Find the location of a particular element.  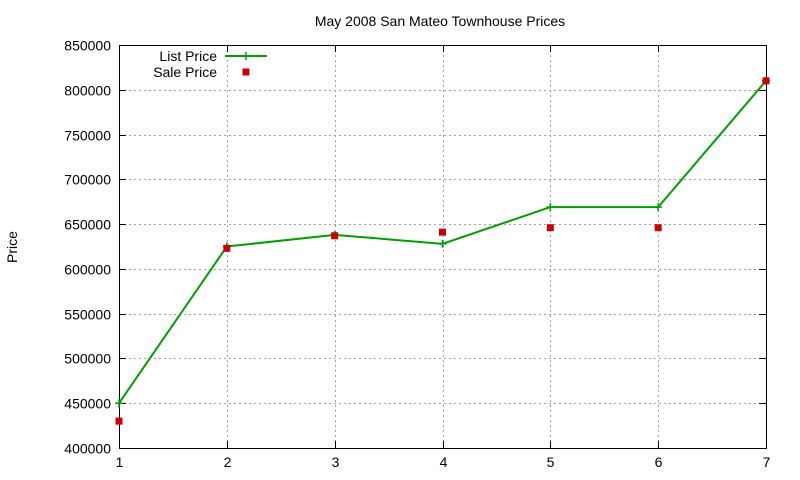

x-tick-label: 4 is located at coordinates (444, 462).